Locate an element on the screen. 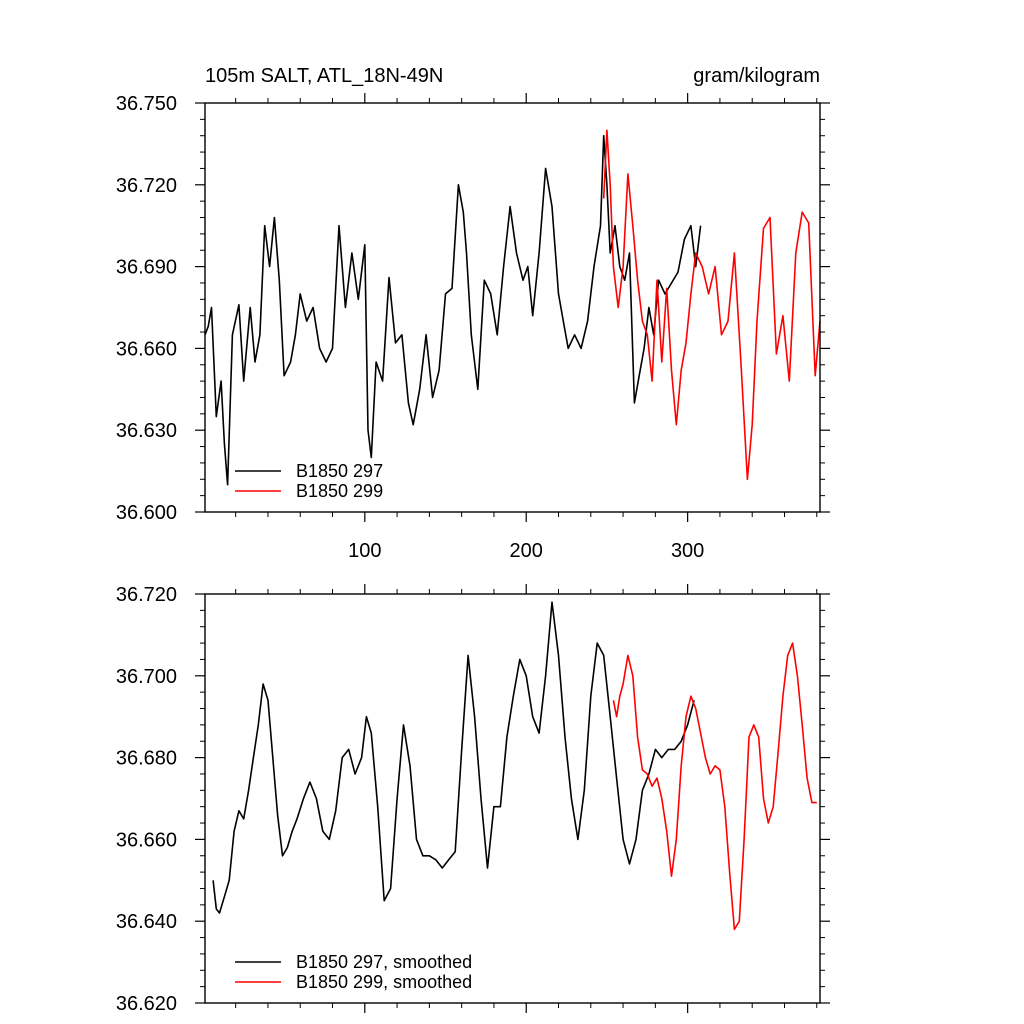 The height and width of the screenshot is (1024, 1024). legend-label-299-smoothed: B1850 299, smoothed is located at coordinates (384, 982).